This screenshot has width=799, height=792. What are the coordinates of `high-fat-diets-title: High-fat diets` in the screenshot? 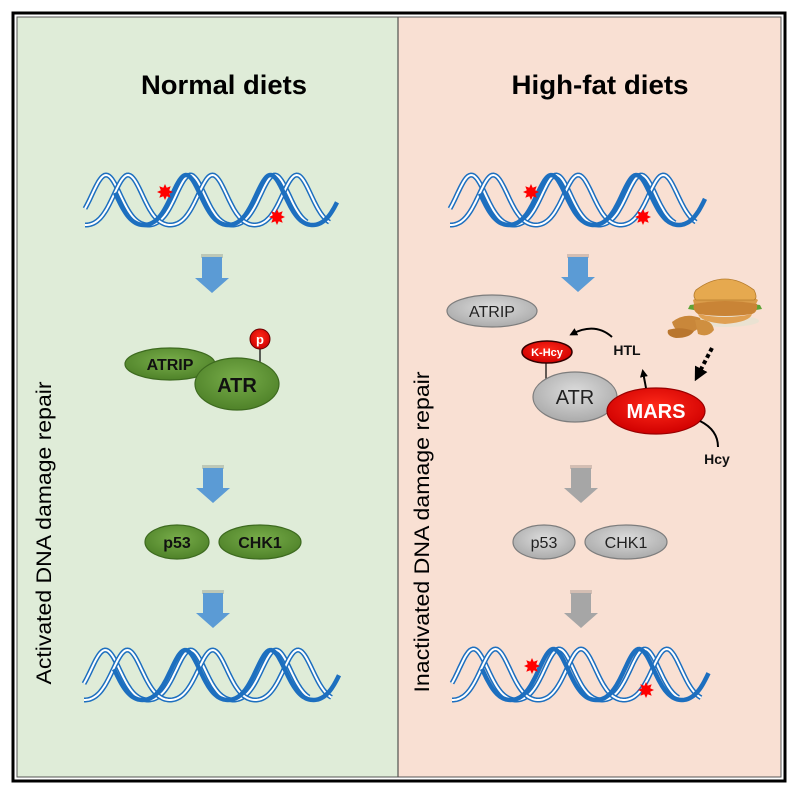 It's located at (600, 85).